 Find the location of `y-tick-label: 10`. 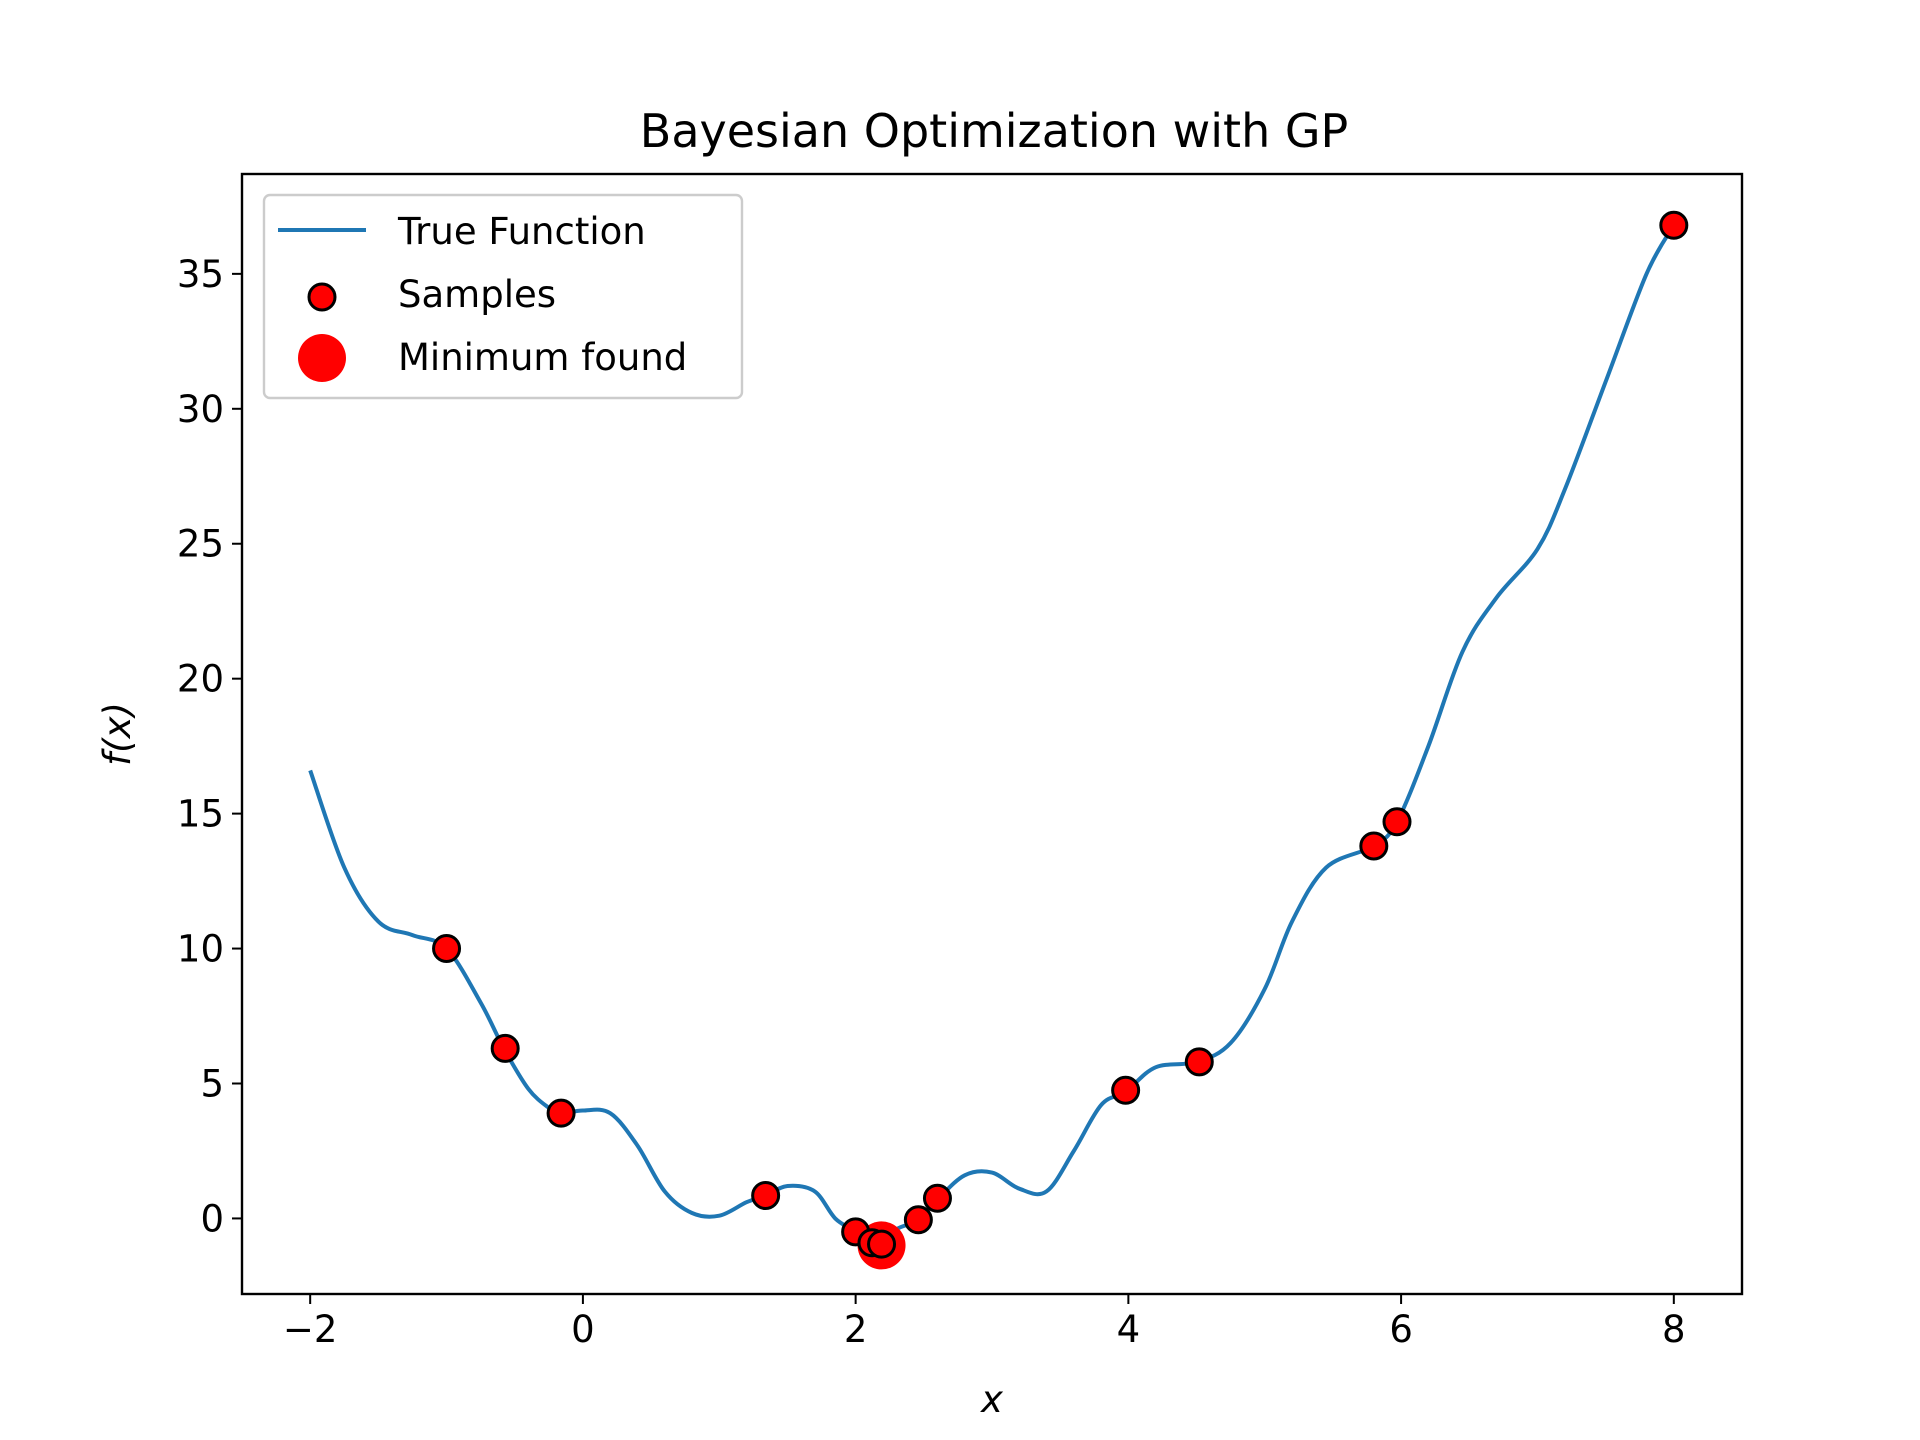

y-tick-label: 10 is located at coordinates (200, 949).